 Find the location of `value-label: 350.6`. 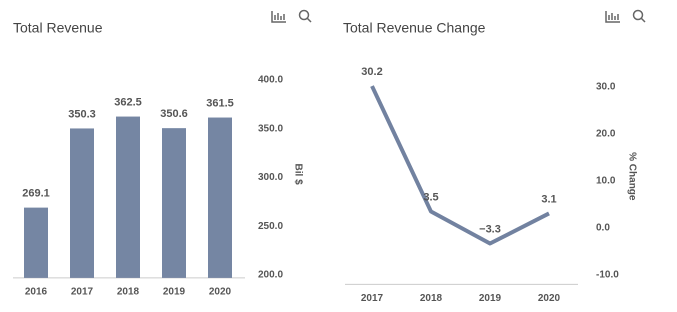

value-label: 350.6 is located at coordinates (174, 114).